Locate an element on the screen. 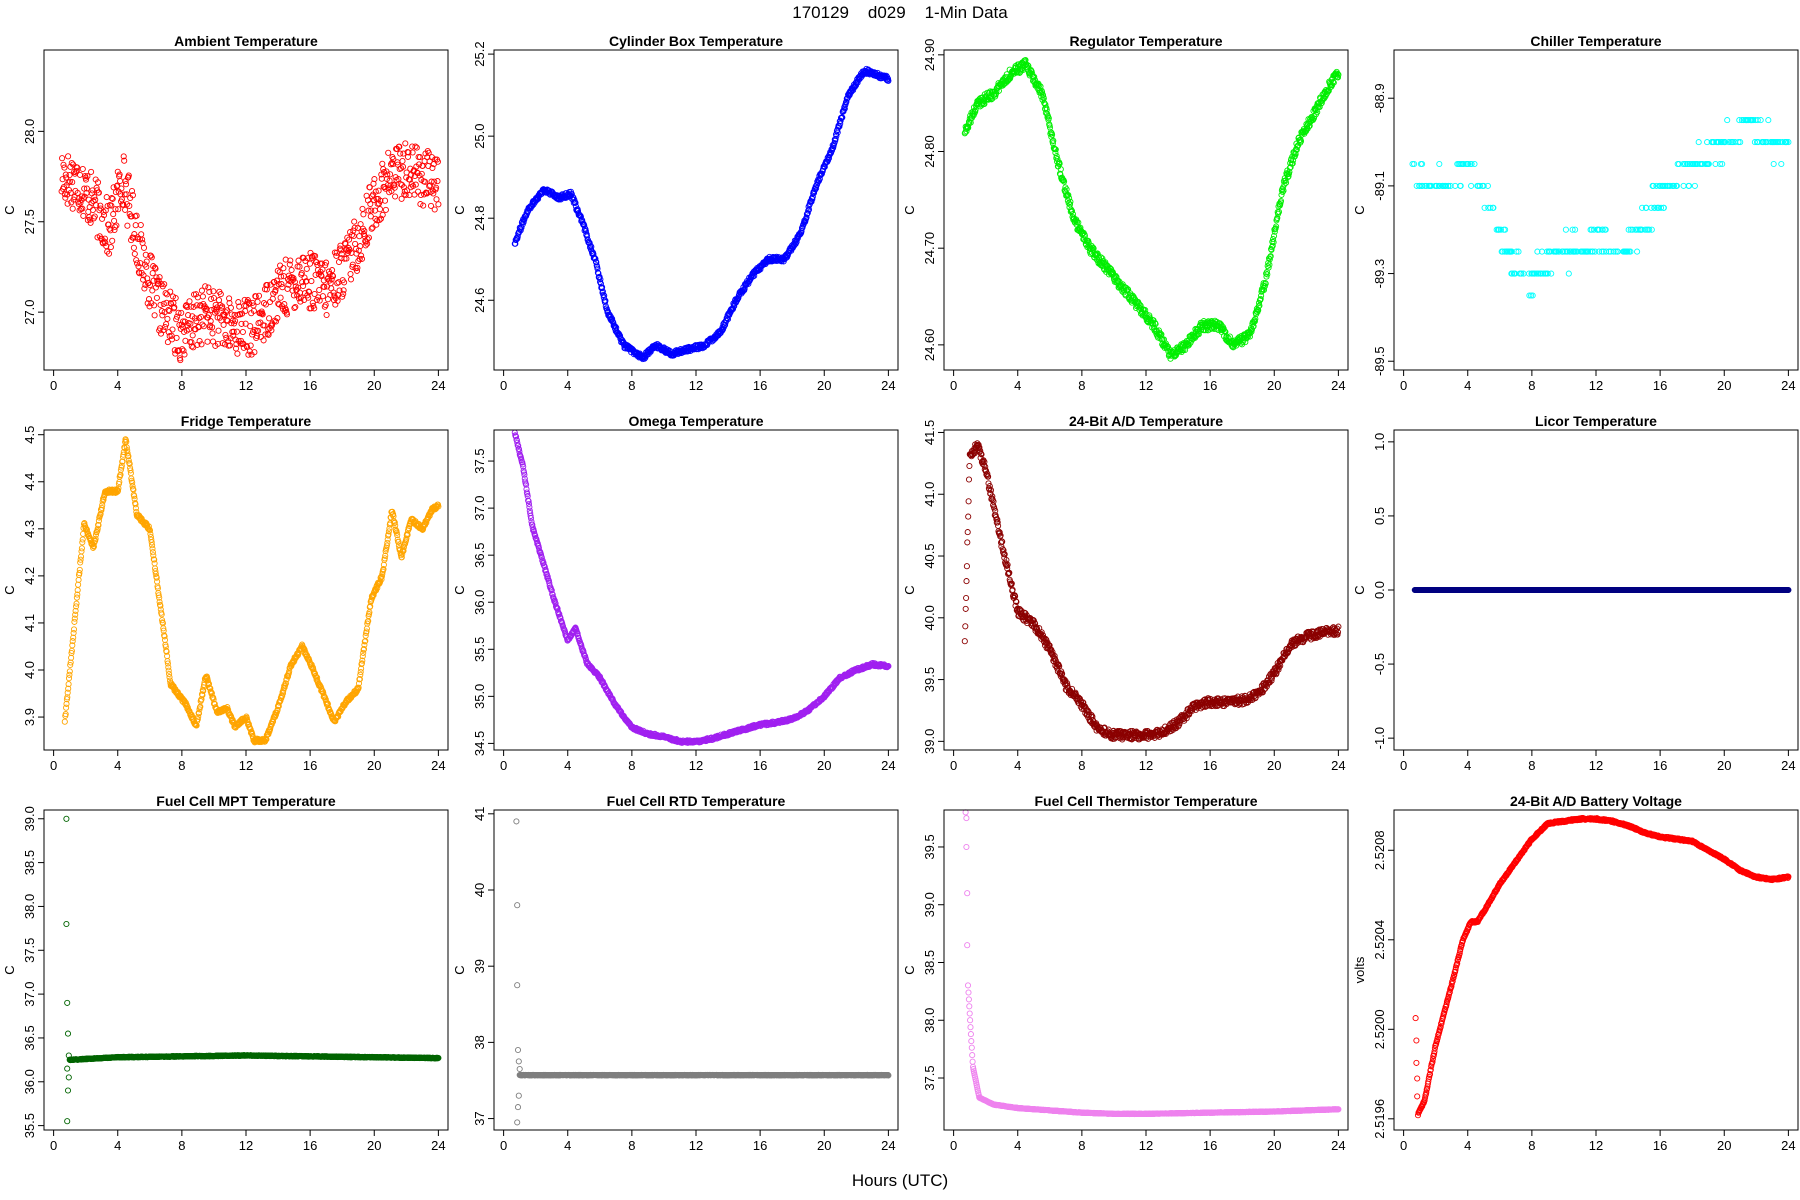 The width and height of the screenshot is (1800, 1200). y-tick-label: 4.3 is located at coordinates (29, 529).